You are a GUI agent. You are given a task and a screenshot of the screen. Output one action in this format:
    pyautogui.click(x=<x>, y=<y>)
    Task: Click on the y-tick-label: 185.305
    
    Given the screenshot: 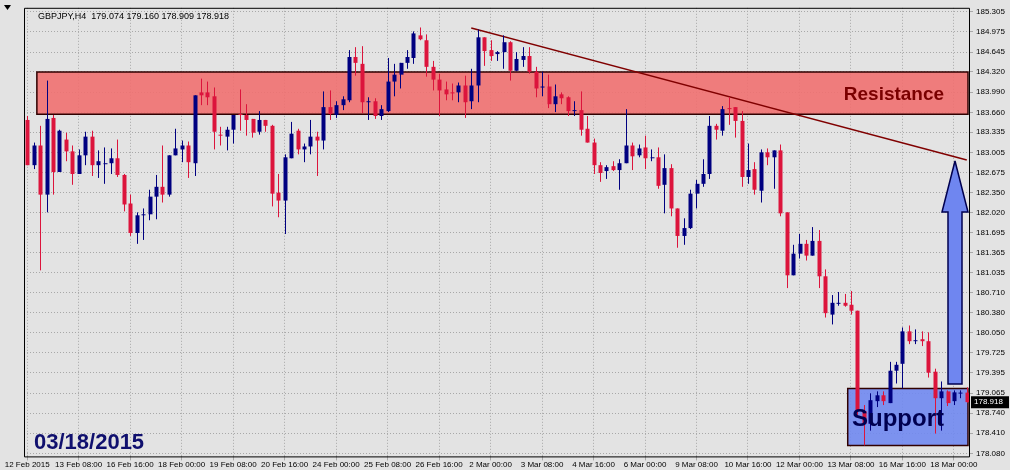 What is the action you would take?
    pyautogui.click(x=991, y=11)
    